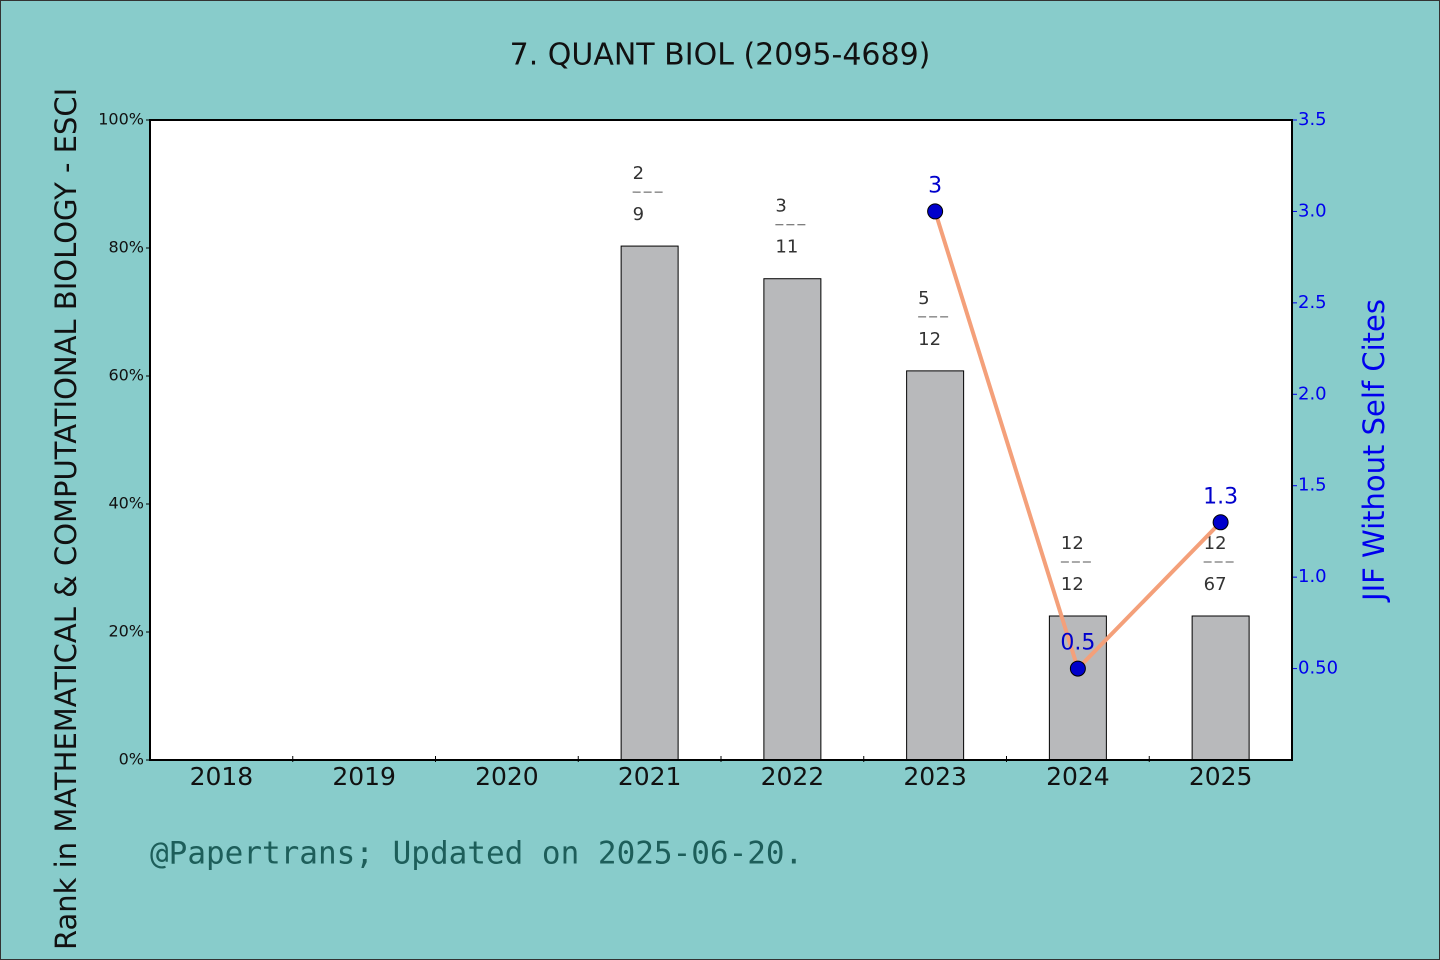 The image size is (1440, 960). What do you see at coordinates (1077, 643) in the screenshot?
I see `line-value-label: 0.5` at bounding box center [1077, 643].